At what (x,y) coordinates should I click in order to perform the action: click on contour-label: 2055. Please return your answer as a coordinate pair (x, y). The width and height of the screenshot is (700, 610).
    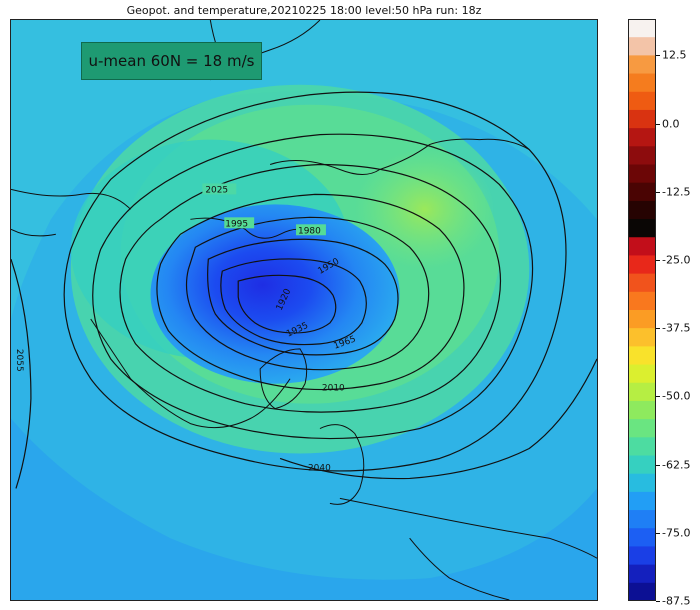
    Looking at the image, I should click on (19, 360).